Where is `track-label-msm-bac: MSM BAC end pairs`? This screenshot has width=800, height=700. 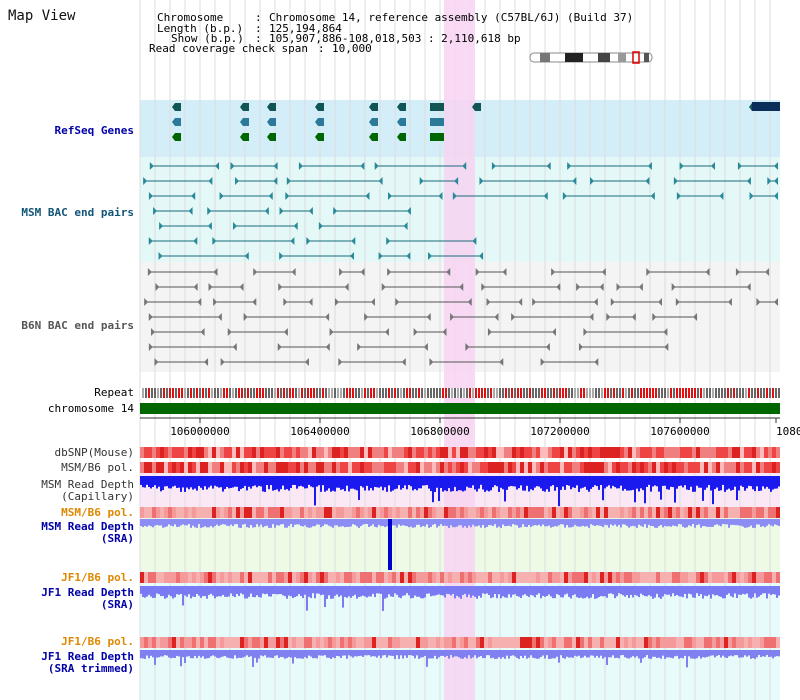 track-label-msm-bac: MSM BAC end pairs is located at coordinates (77, 212).